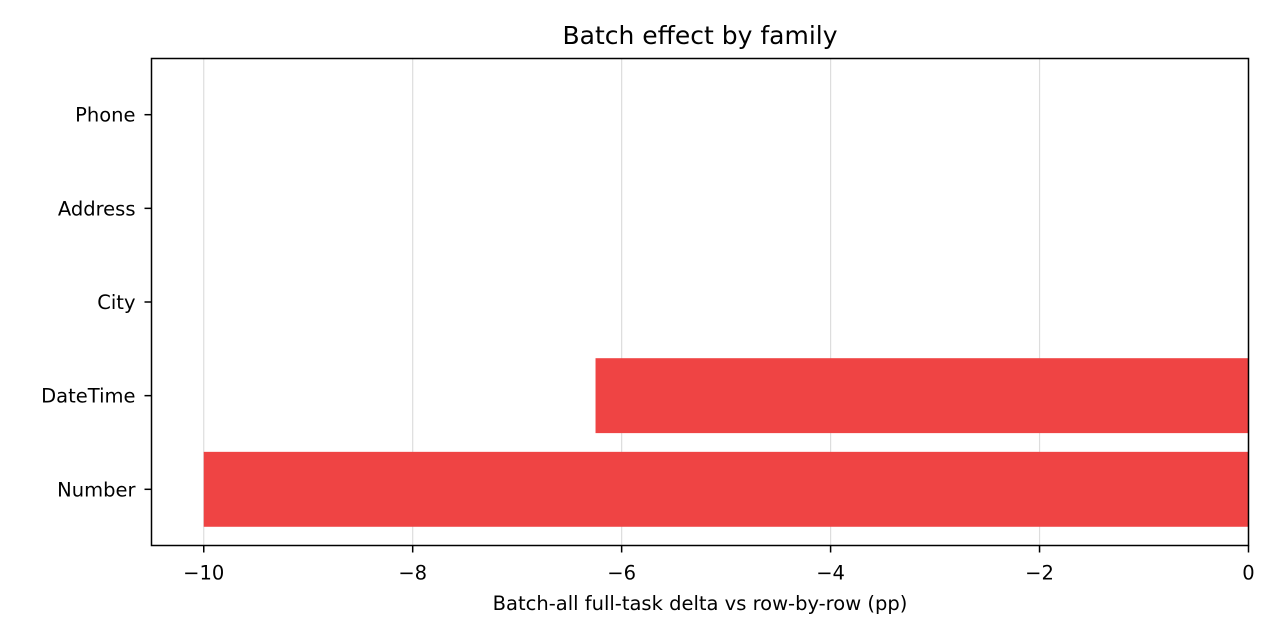 This screenshot has width=1280, height=644. What do you see at coordinates (116, 302) in the screenshot?
I see `y-tick-label-city: City` at bounding box center [116, 302].